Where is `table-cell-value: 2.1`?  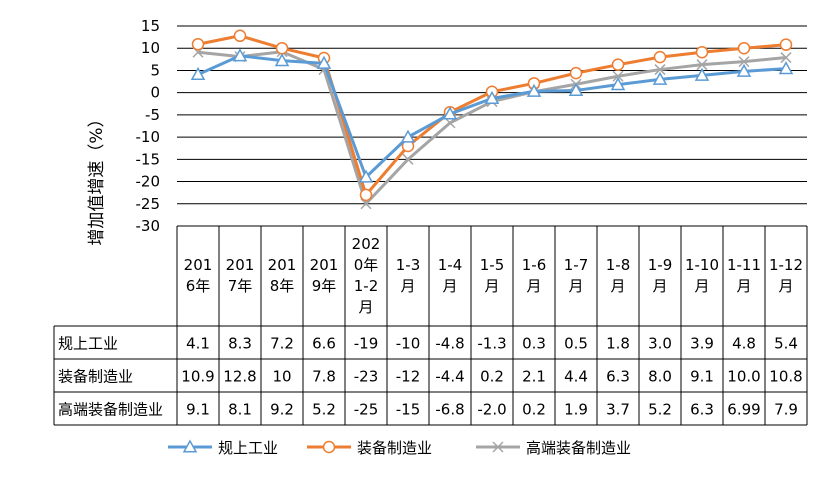 table-cell-value: 2.1 is located at coordinates (534, 377).